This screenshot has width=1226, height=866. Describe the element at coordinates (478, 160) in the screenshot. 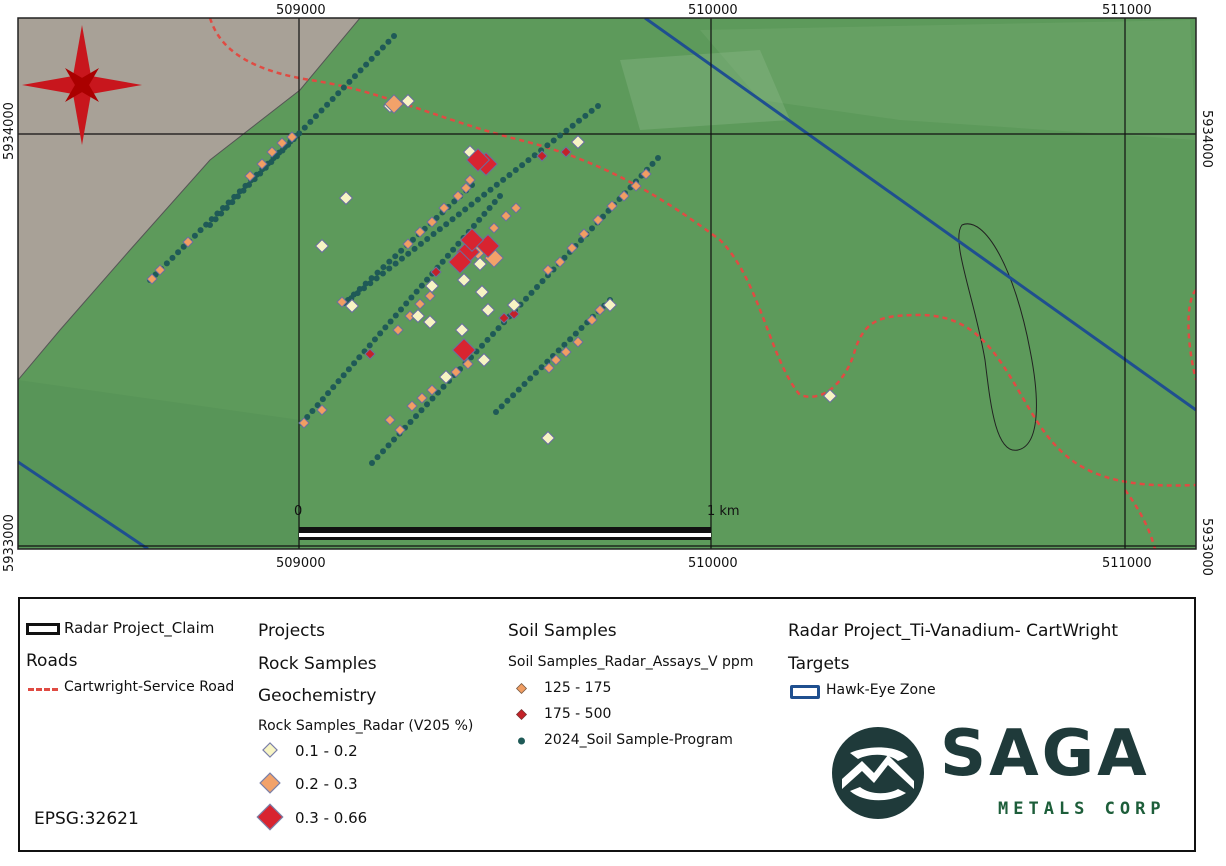

I see `rock-sample-0.3-0.66` at that location.